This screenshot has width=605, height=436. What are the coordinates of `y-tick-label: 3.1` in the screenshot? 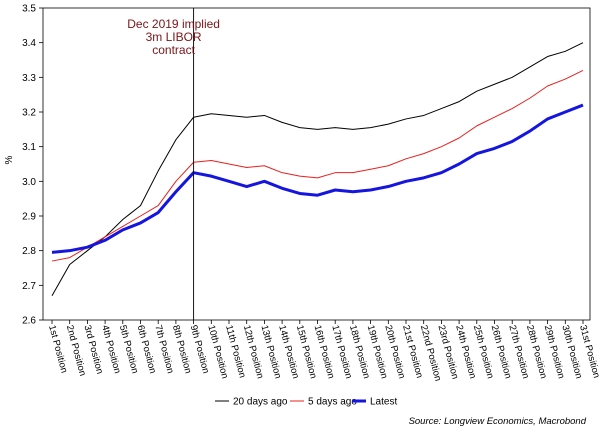 It's located at (29, 147).